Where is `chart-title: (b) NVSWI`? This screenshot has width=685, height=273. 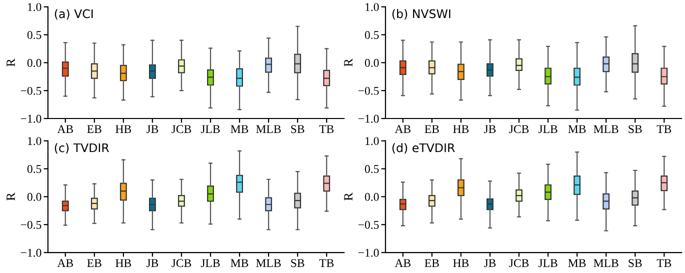 chart-title: (b) NVSWI is located at coordinates (421, 14).